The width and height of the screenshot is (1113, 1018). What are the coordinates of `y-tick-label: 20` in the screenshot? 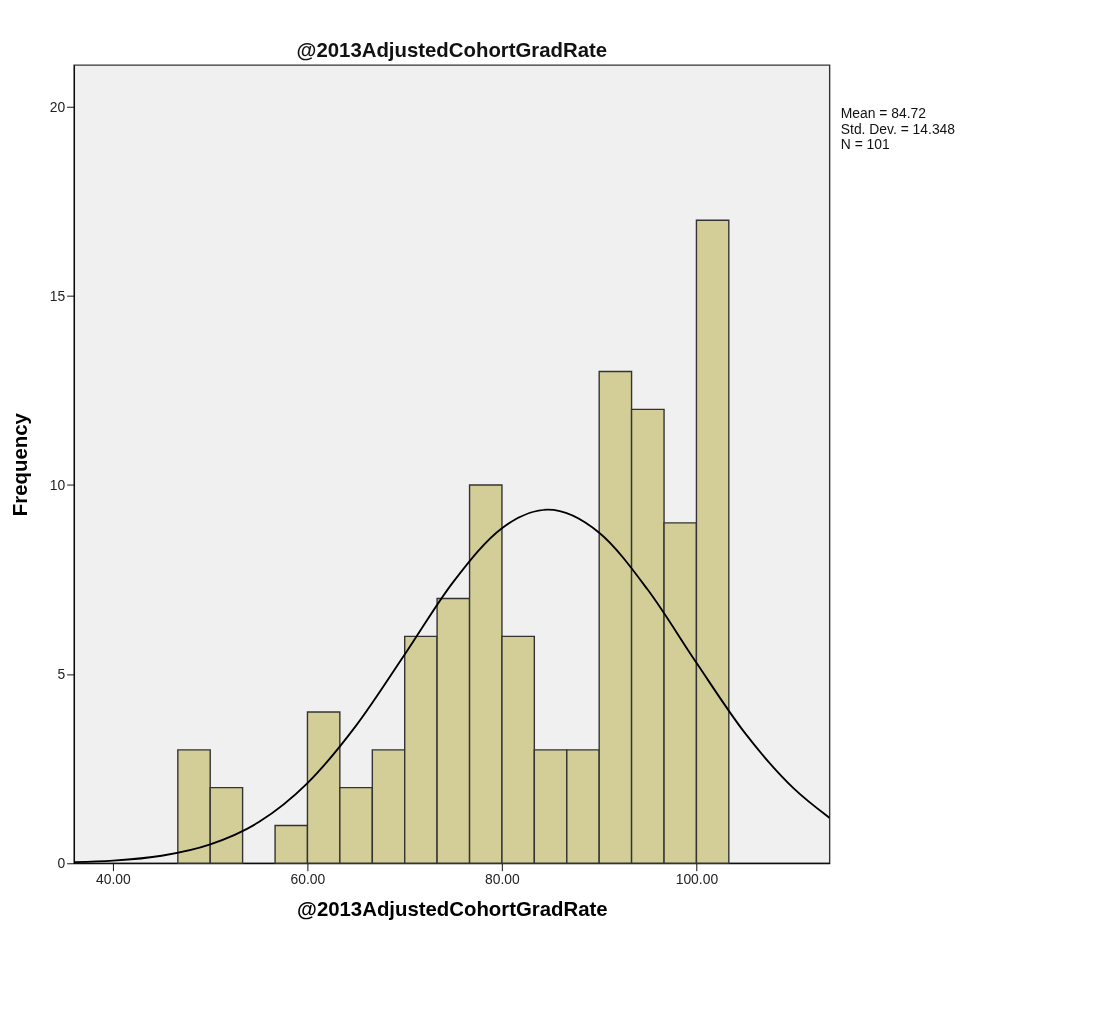 It's located at (57, 106).